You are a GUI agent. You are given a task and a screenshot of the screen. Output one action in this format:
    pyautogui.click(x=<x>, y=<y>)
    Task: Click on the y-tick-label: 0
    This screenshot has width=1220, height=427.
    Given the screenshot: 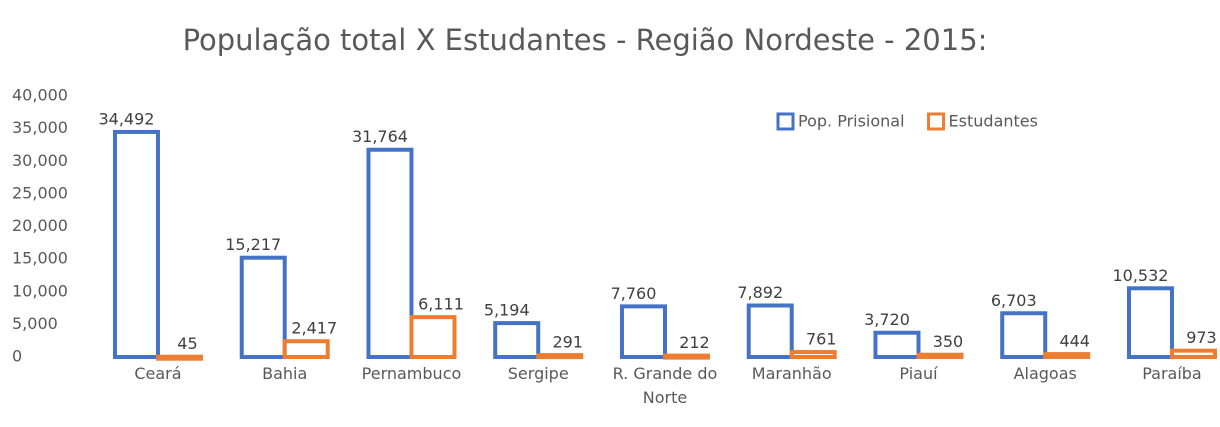 What is the action you would take?
    pyautogui.click(x=17, y=356)
    